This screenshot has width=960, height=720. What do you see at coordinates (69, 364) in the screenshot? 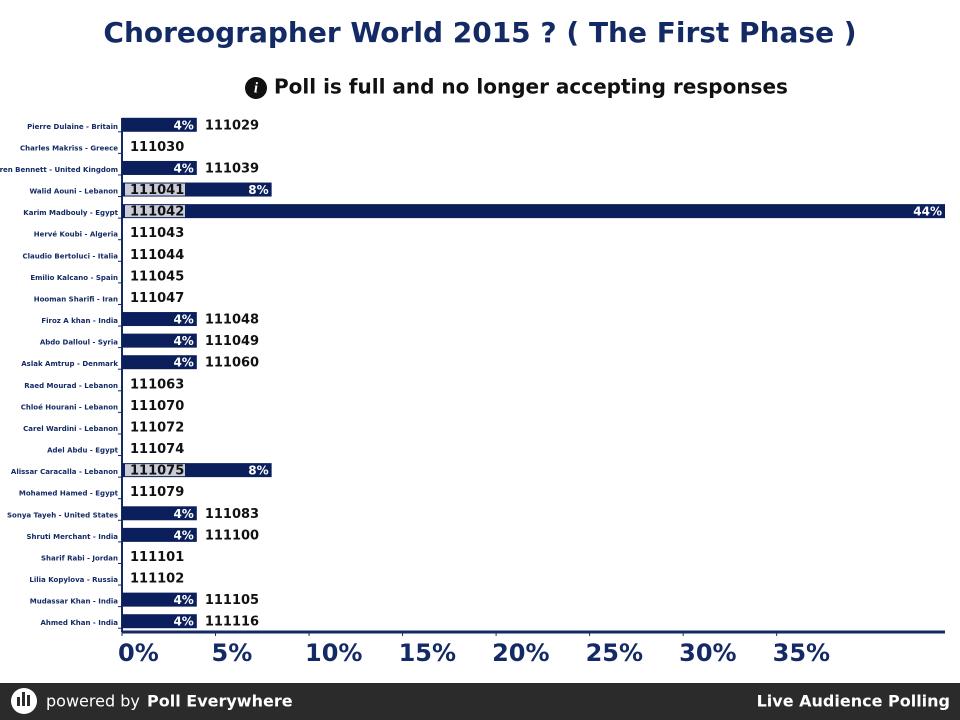
I see `category-label: Aslak Amtrup - Denmark` at bounding box center [69, 364].